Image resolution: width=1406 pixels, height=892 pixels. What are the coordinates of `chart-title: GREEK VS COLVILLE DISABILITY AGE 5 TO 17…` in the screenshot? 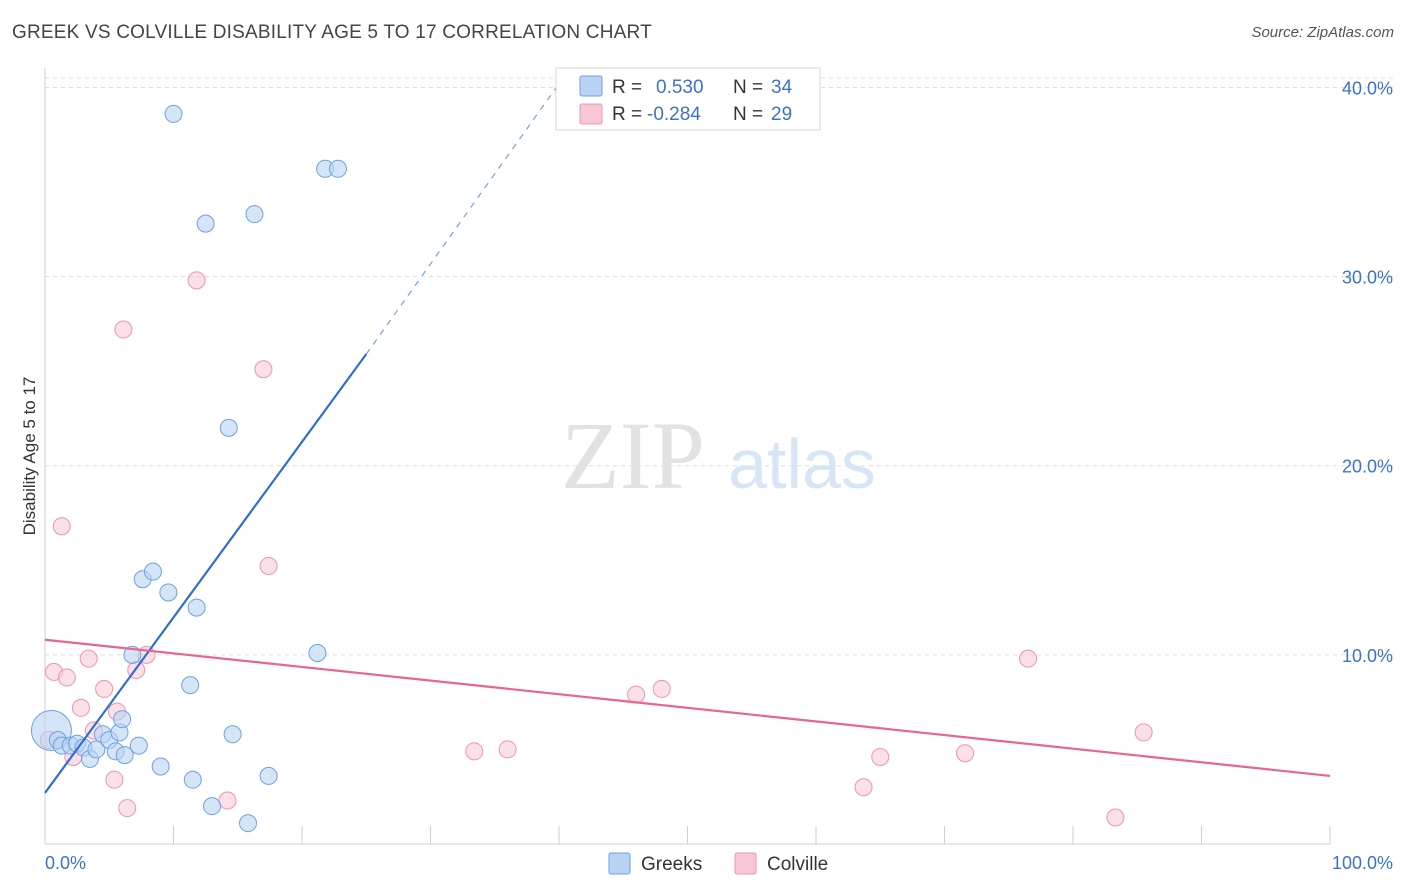 It's located at (332, 32).